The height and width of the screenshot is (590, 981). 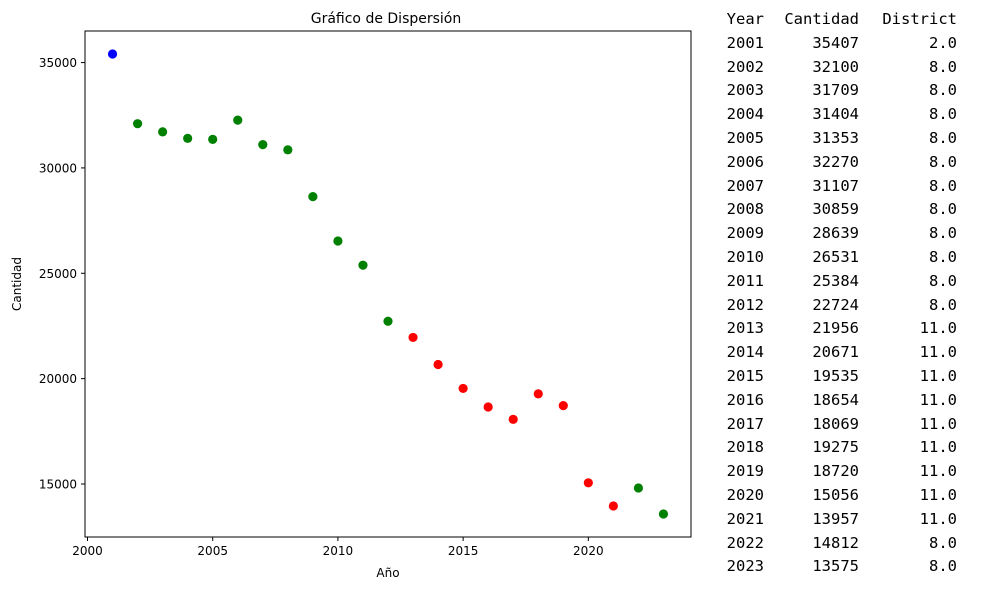 I want to click on table-cell-district: 2.0, so click(x=943, y=42).